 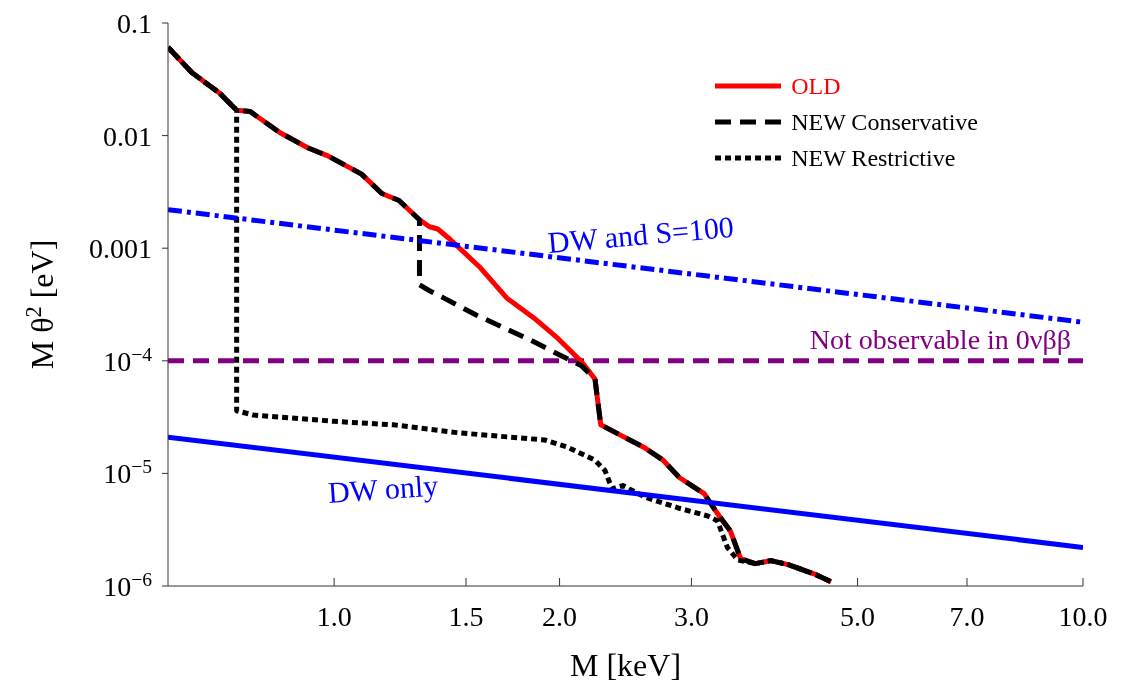 I want to click on y-tick-label: 0.01, so click(x=127, y=136).